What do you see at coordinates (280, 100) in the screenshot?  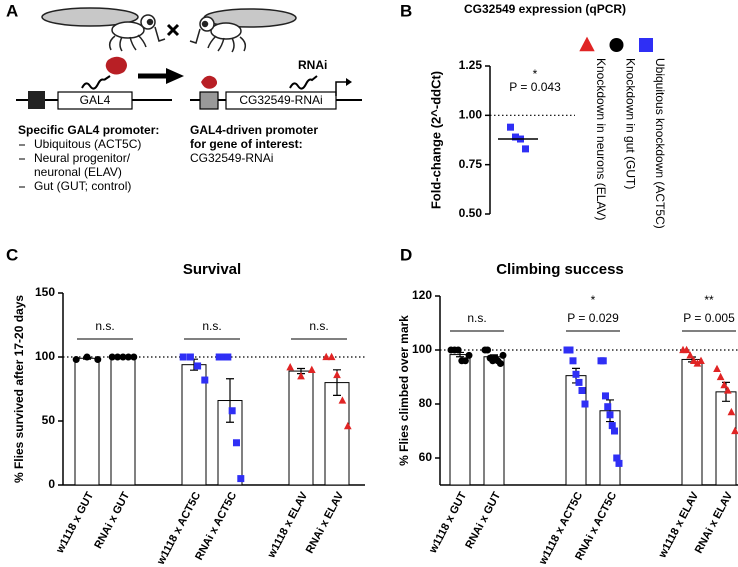 I see `gene-box-label: CG32549-RNAi` at bounding box center [280, 100].